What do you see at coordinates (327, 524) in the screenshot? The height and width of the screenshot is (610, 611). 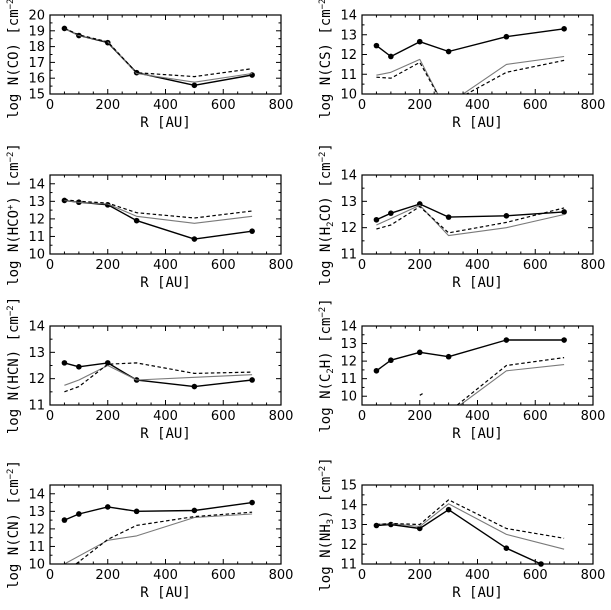 I see `y-axis-label: log N(NH3) [cm−2]` at bounding box center [327, 524].